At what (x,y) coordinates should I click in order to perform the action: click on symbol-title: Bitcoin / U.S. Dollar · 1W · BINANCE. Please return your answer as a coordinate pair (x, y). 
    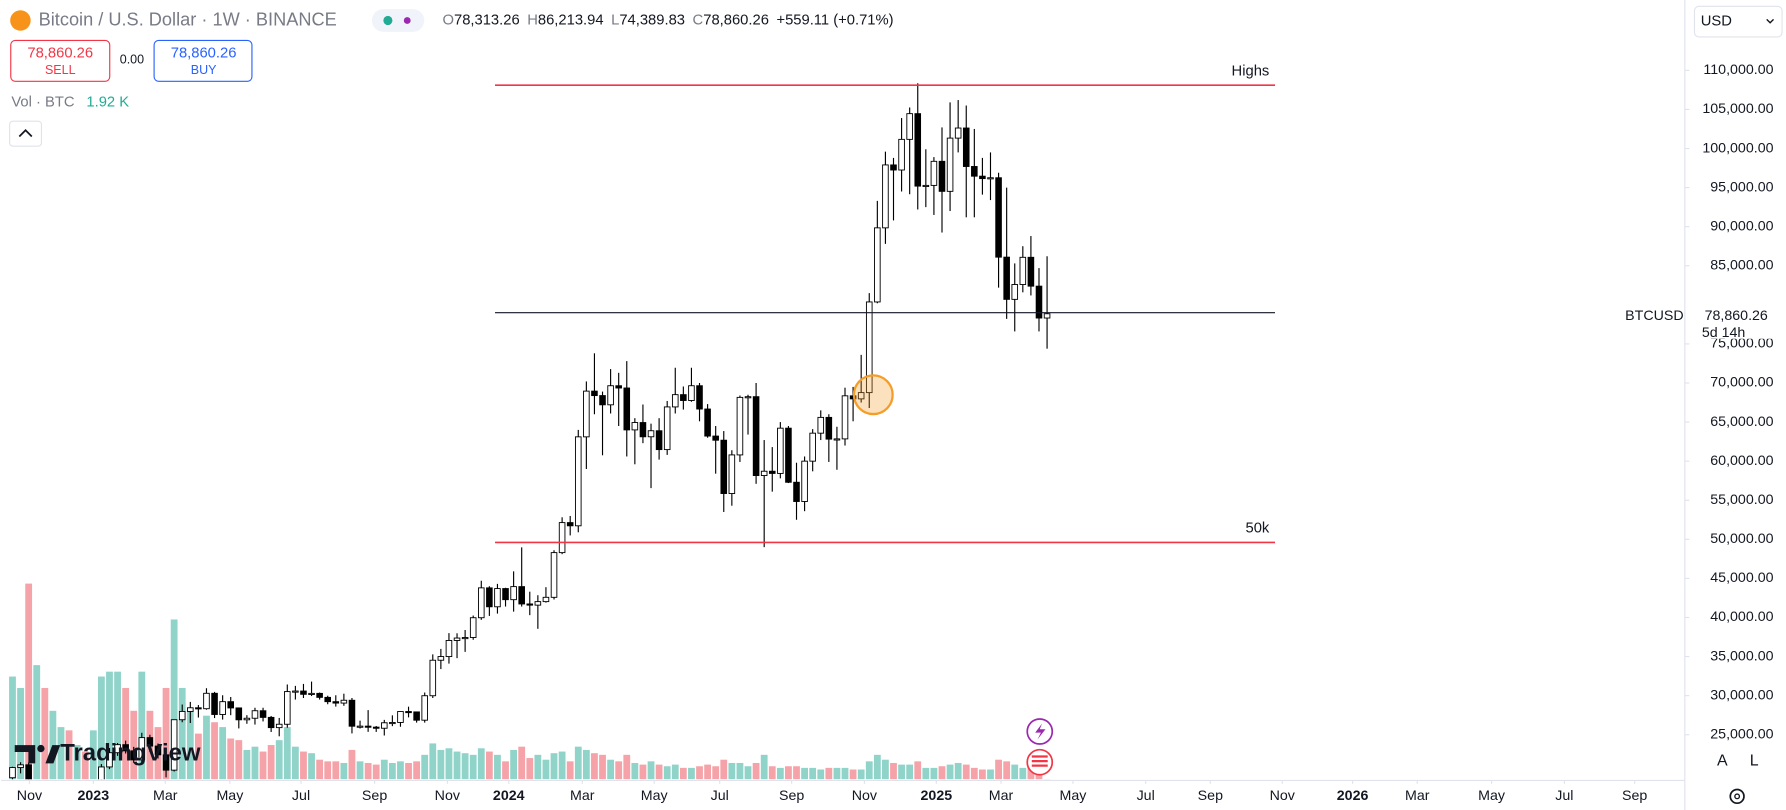
    Looking at the image, I should click on (188, 19).